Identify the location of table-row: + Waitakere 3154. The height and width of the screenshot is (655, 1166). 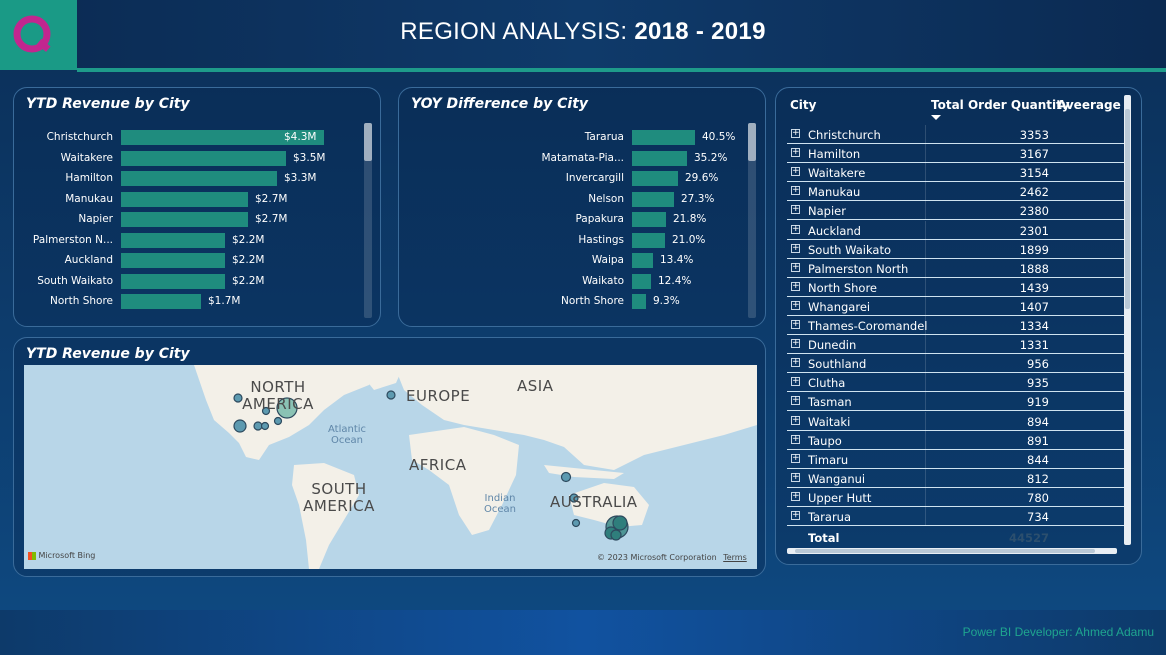
(956, 173).